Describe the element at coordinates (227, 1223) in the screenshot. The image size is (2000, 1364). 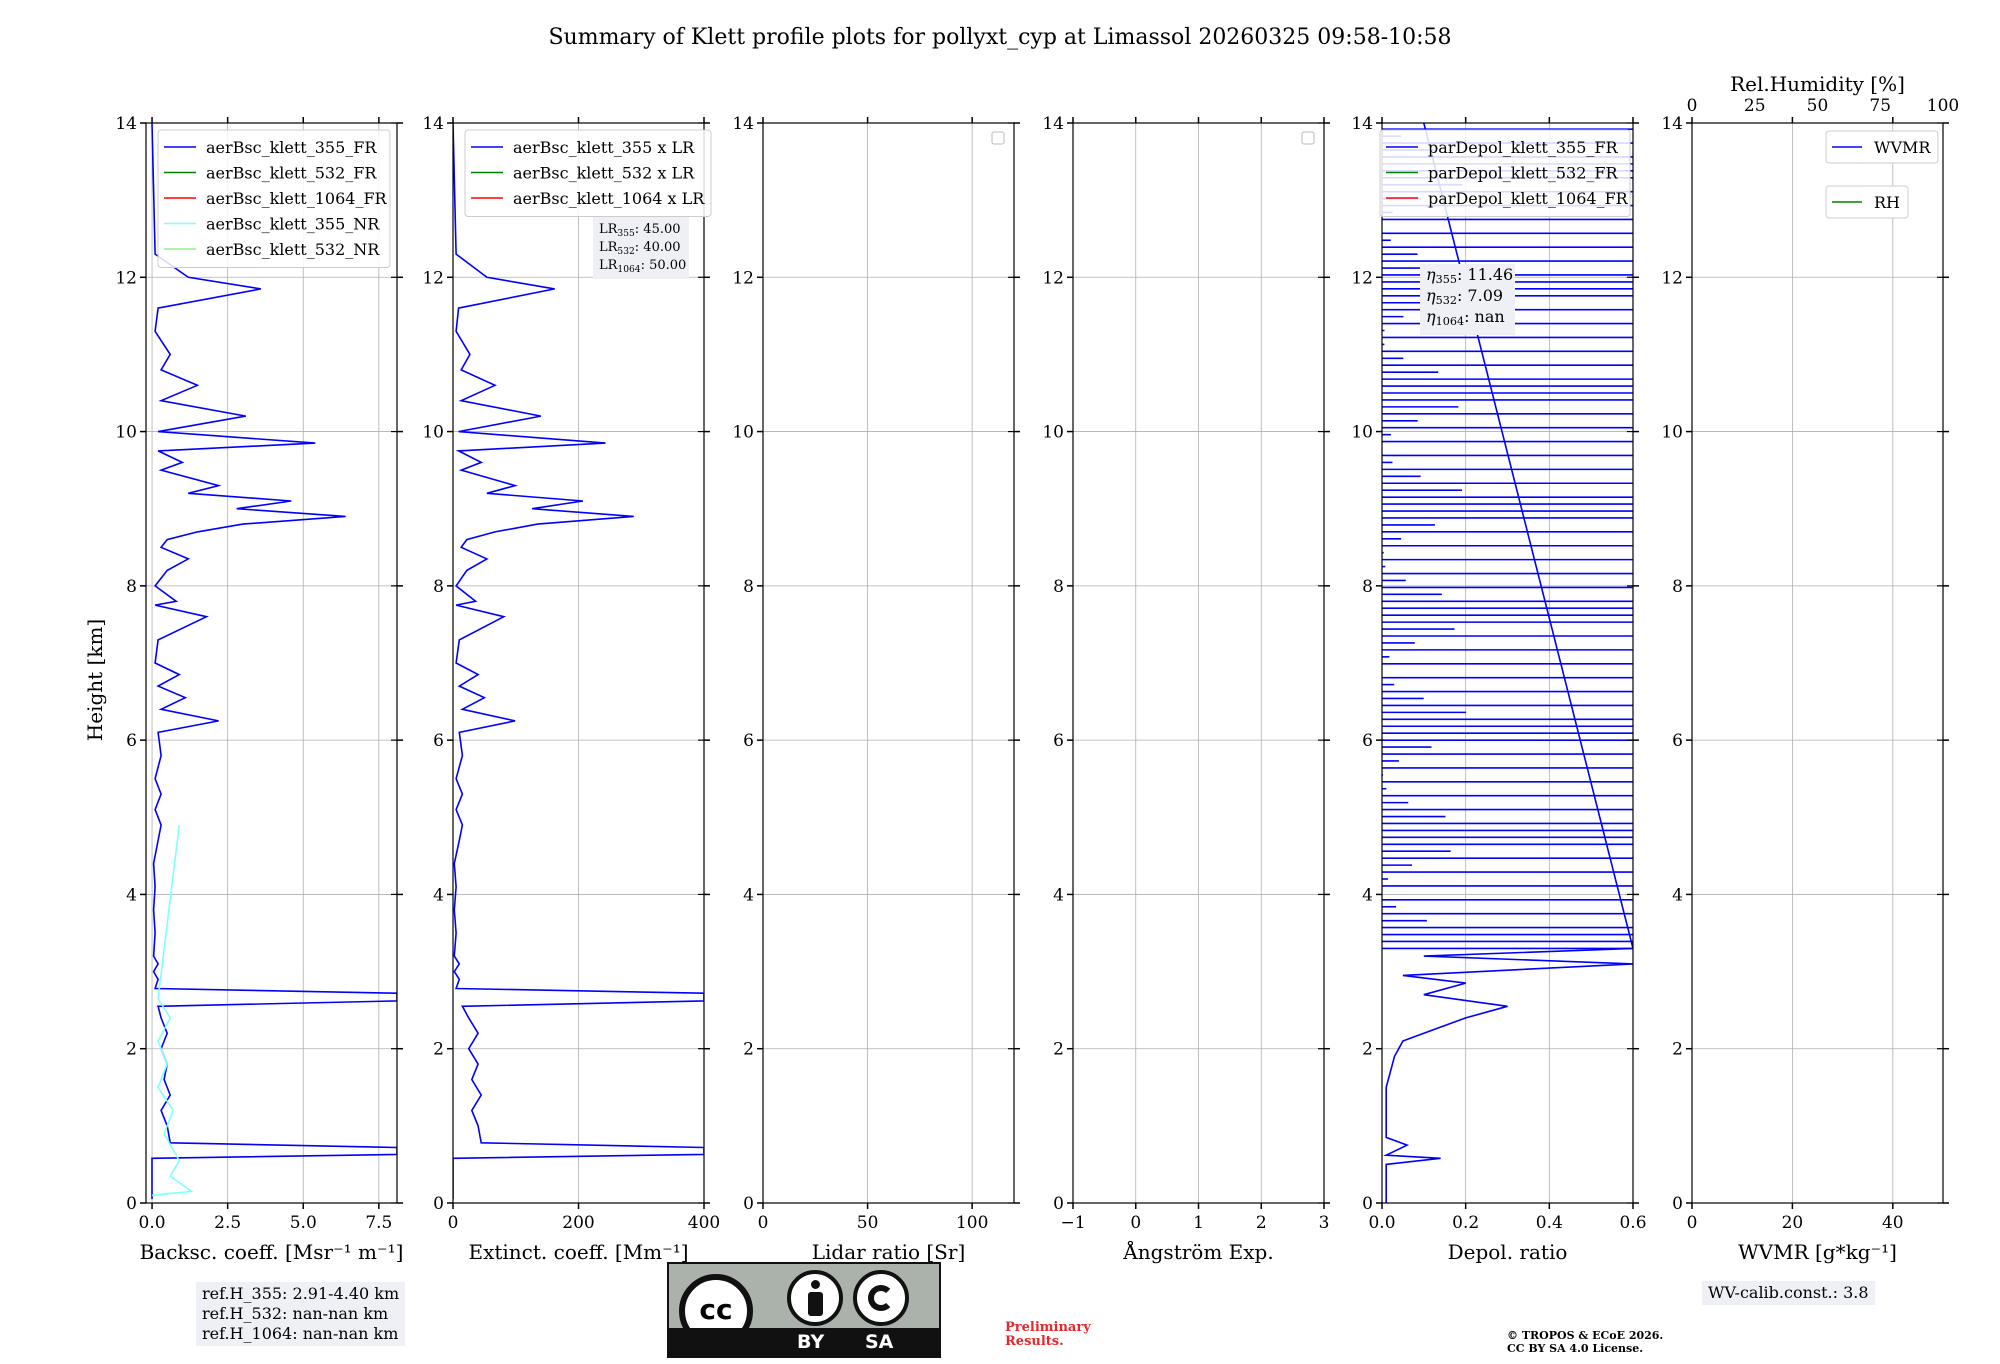
I see `x-tick-label: 2.5` at that location.